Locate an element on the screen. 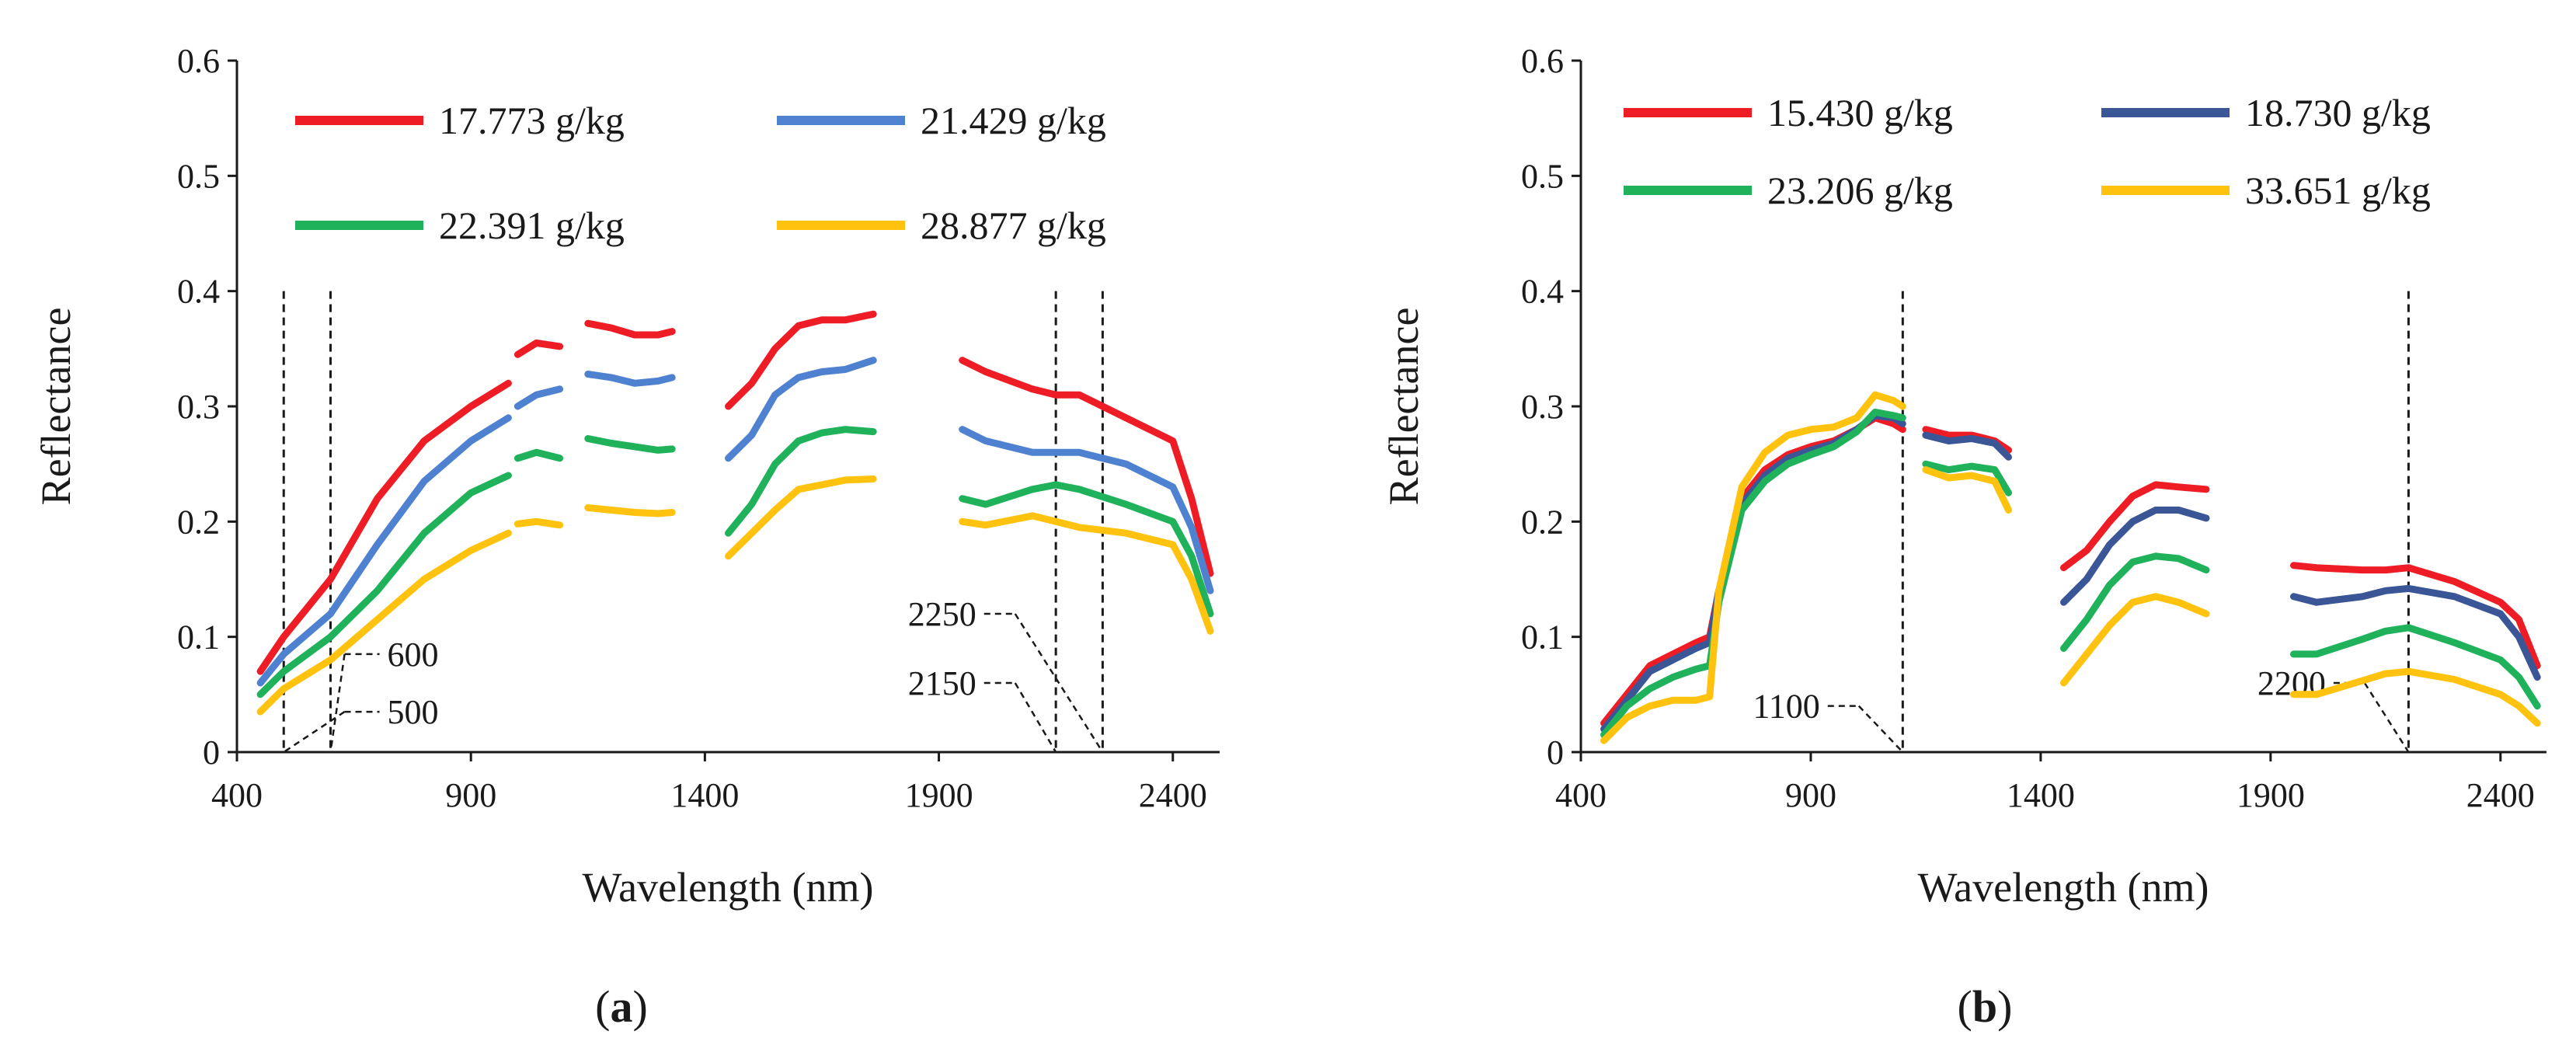  annotation-label-2250: 2250 is located at coordinates (942, 614).